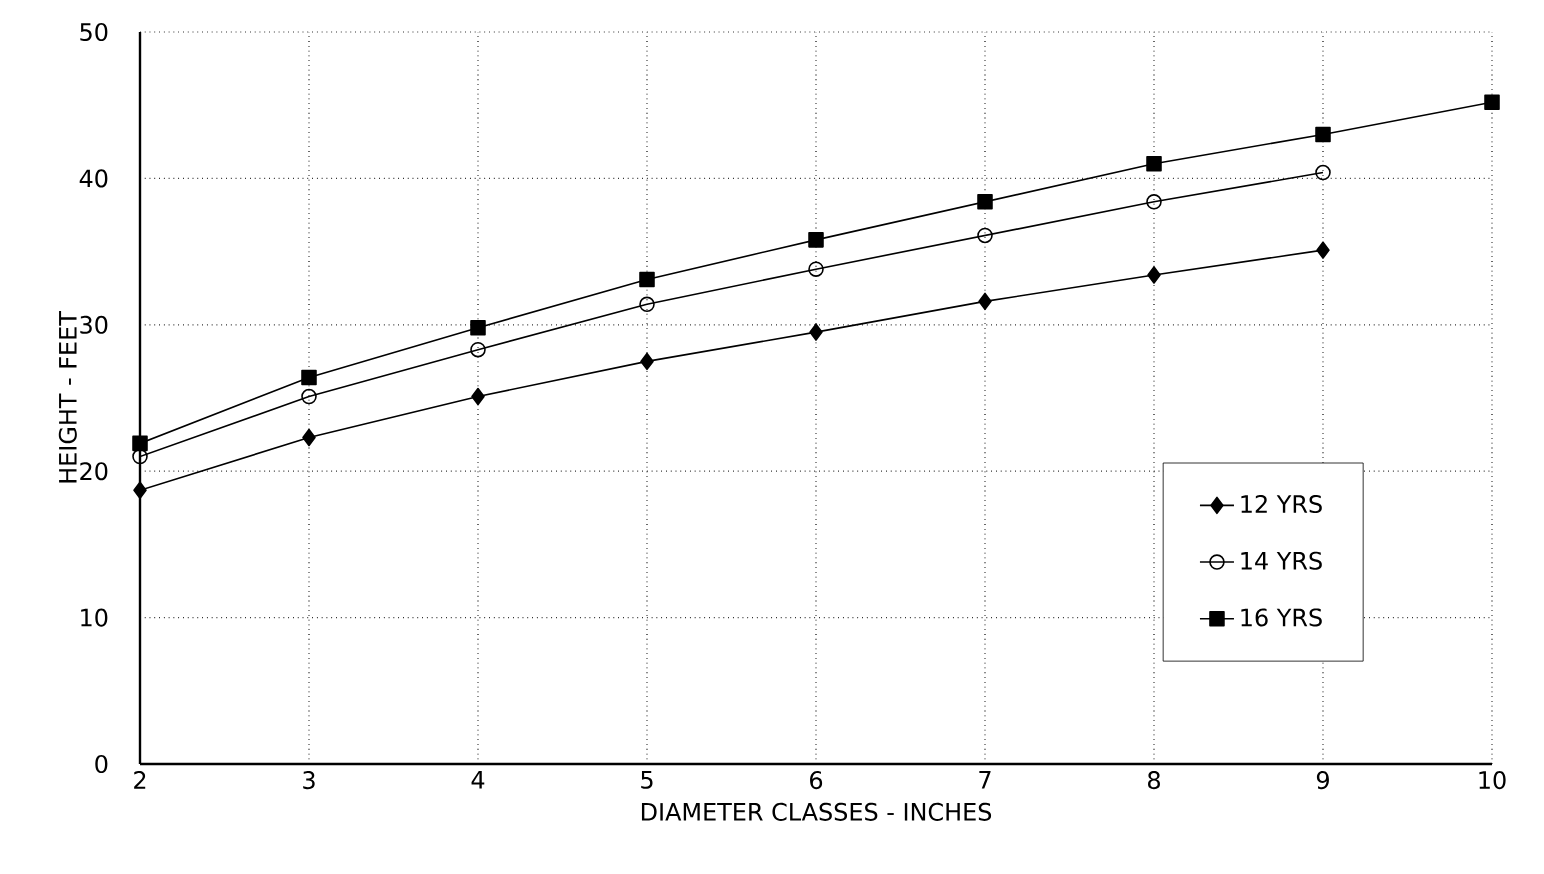  What do you see at coordinates (309, 780) in the screenshot?
I see `x-tick-label: 3` at bounding box center [309, 780].